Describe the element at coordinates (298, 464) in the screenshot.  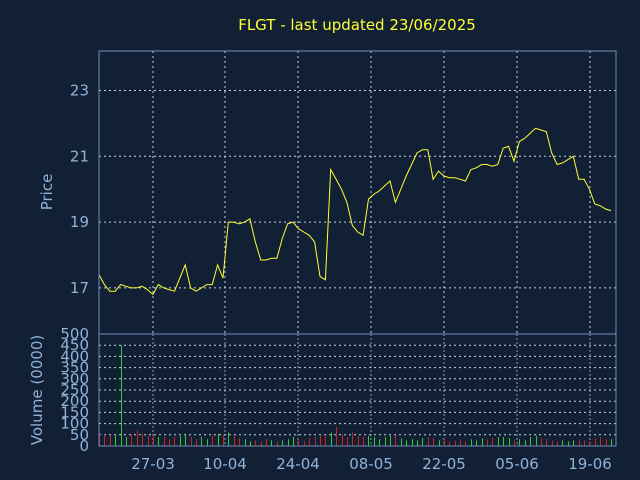
I see `x-tick-label: 24-04` at that location.